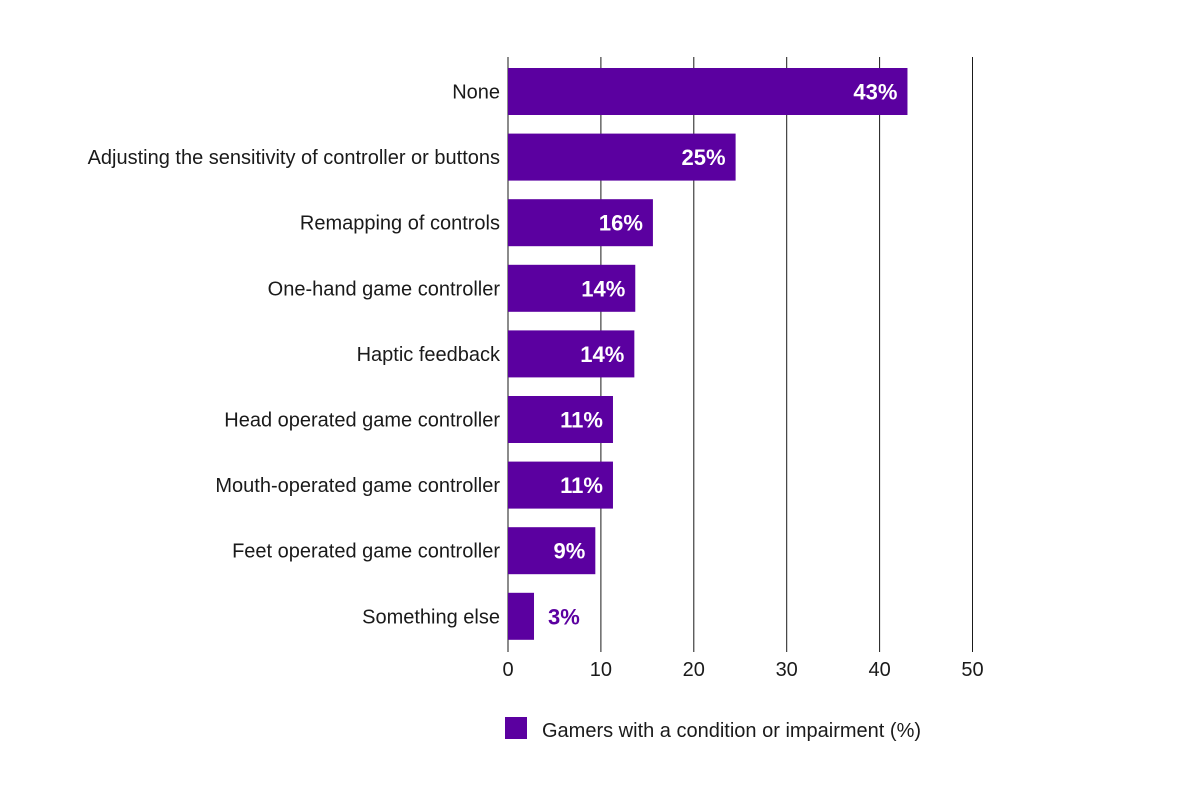  What do you see at coordinates (787, 670) in the screenshot?
I see `x-tick-label: 30` at bounding box center [787, 670].